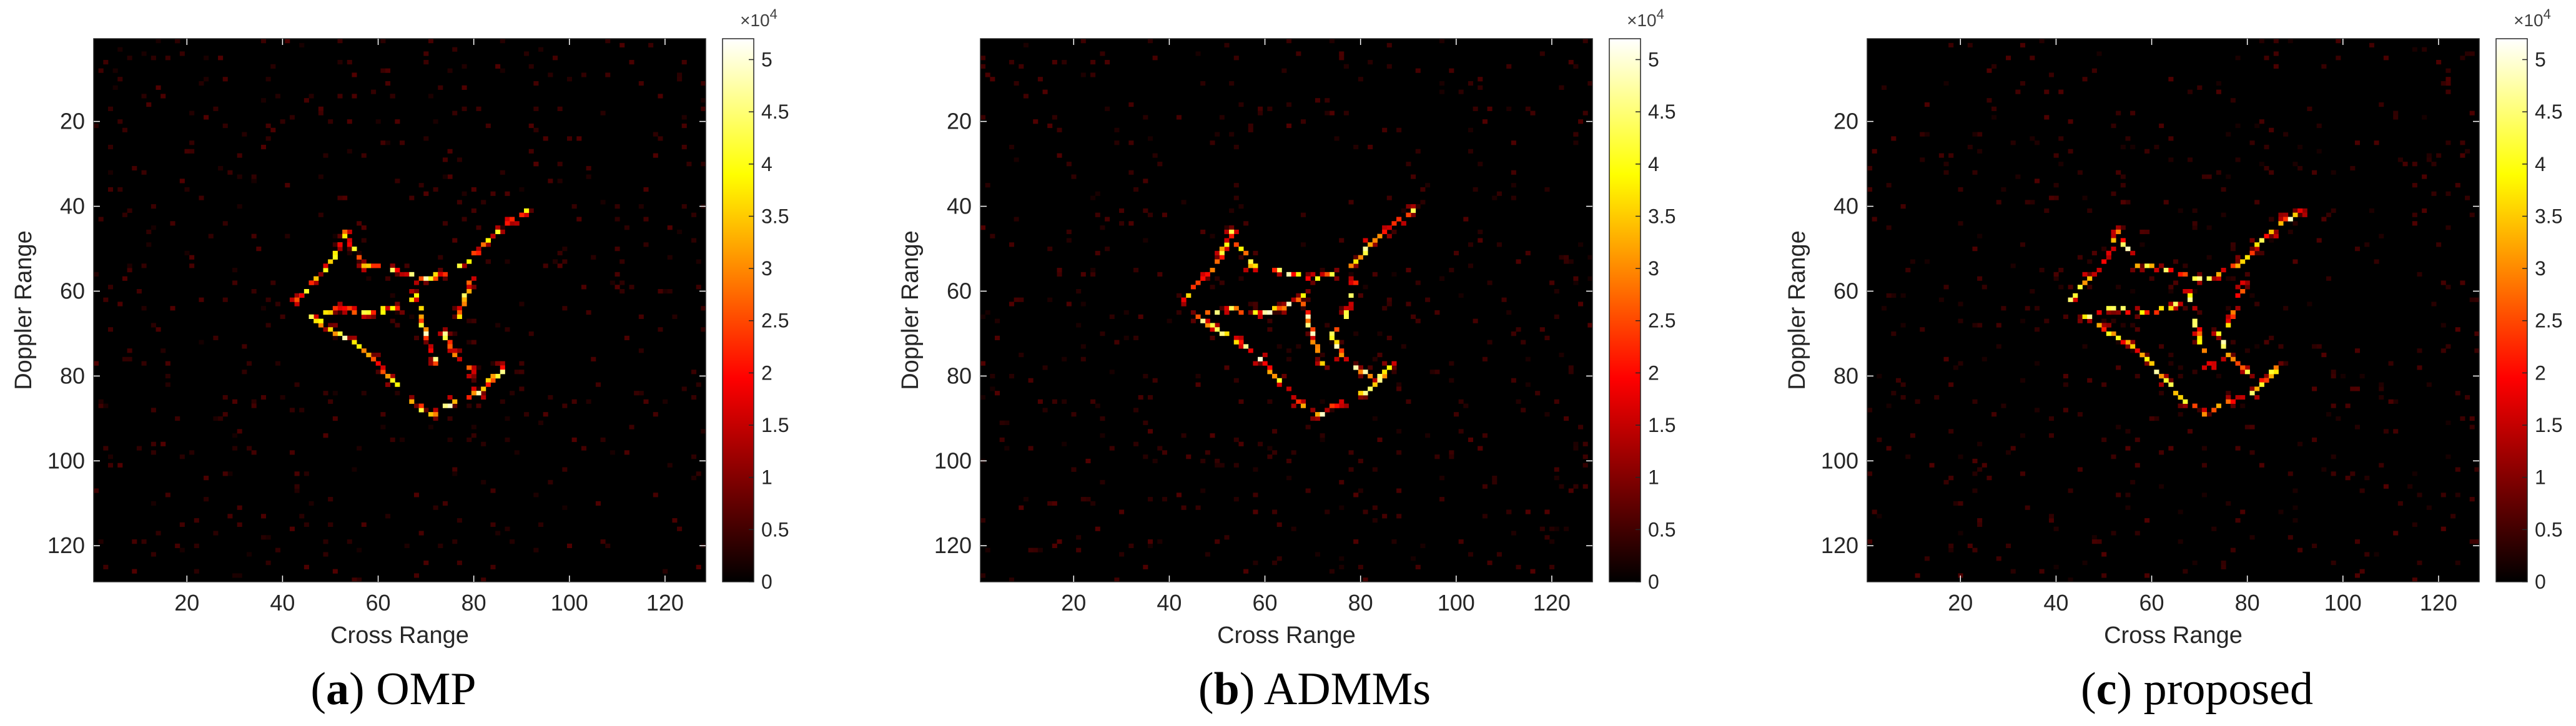 This screenshot has width=2576, height=726. I want to click on x-tick-label: 60, so click(379, 603).